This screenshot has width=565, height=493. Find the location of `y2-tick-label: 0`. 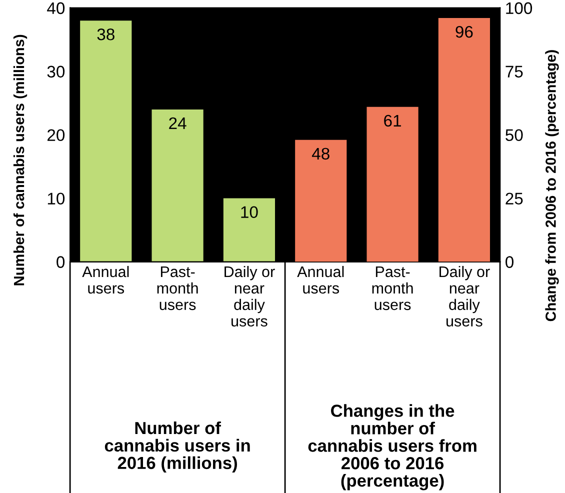

y2-tick-label: 0 is located at coordinates (510, 262).